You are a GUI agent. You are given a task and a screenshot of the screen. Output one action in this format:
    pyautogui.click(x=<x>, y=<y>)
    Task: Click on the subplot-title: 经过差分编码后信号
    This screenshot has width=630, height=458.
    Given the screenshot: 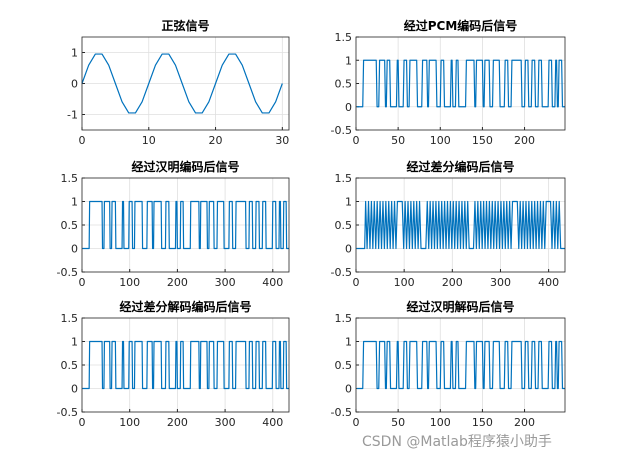 What is the action you would take?
    pyautogui.click(x=460, y=166)
    